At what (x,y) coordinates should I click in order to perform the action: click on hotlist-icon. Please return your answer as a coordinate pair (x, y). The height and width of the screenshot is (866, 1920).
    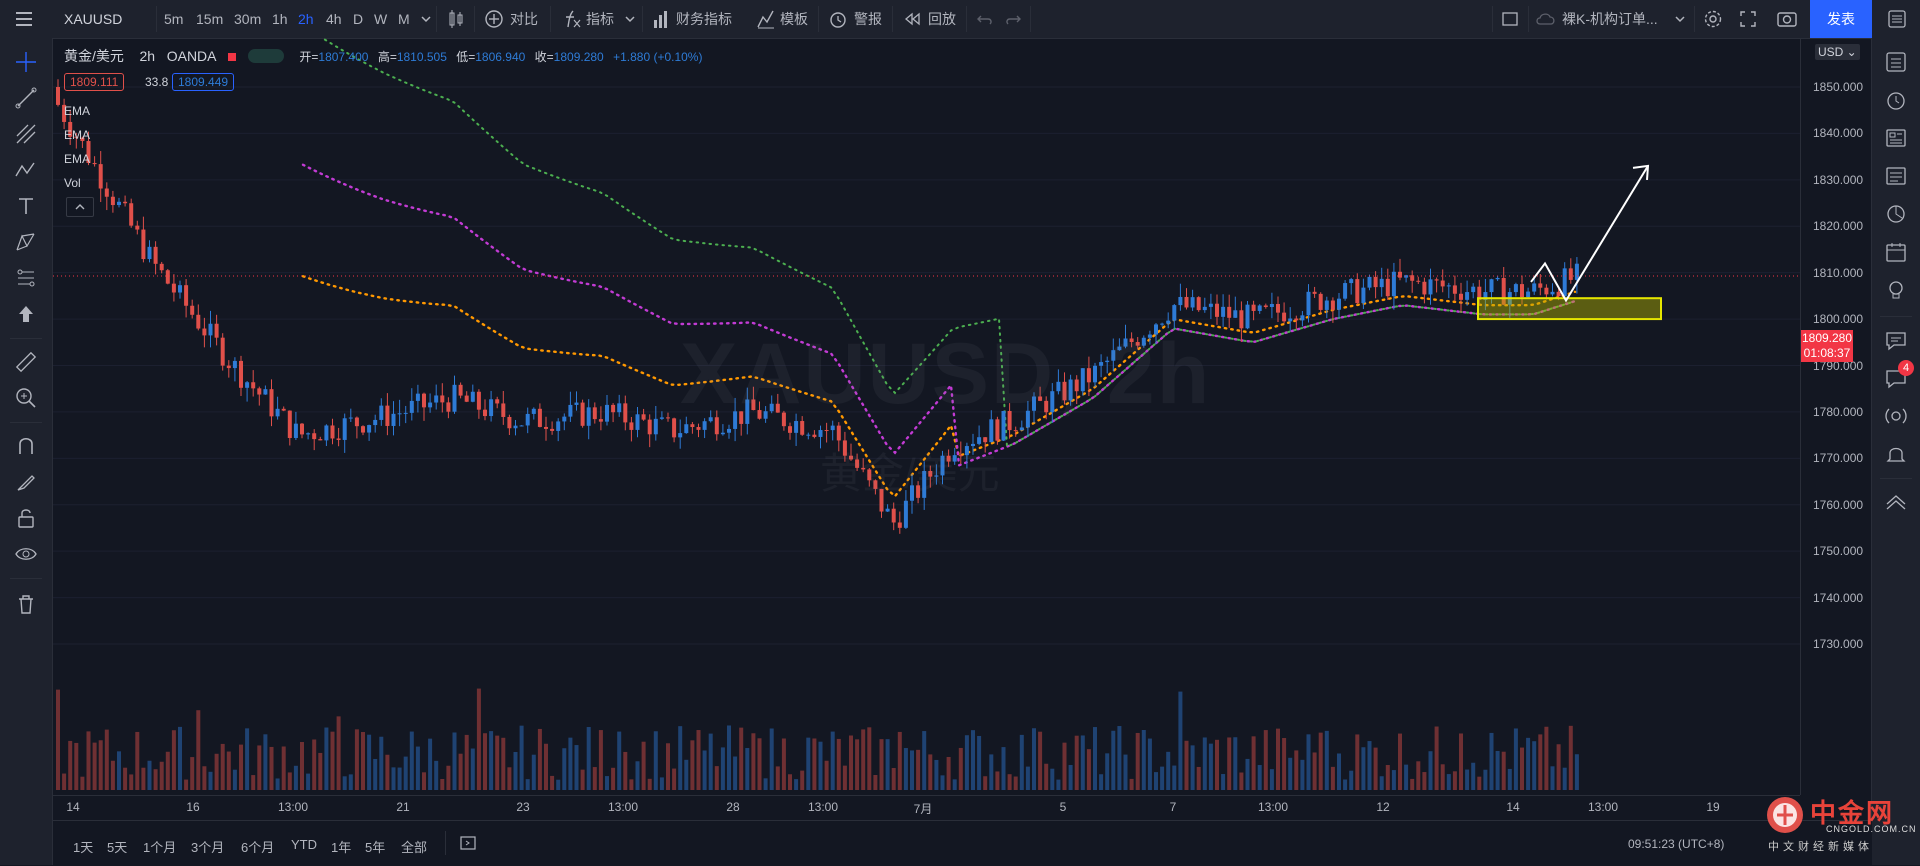
    Looking at the image, I should click on (1896, 214).